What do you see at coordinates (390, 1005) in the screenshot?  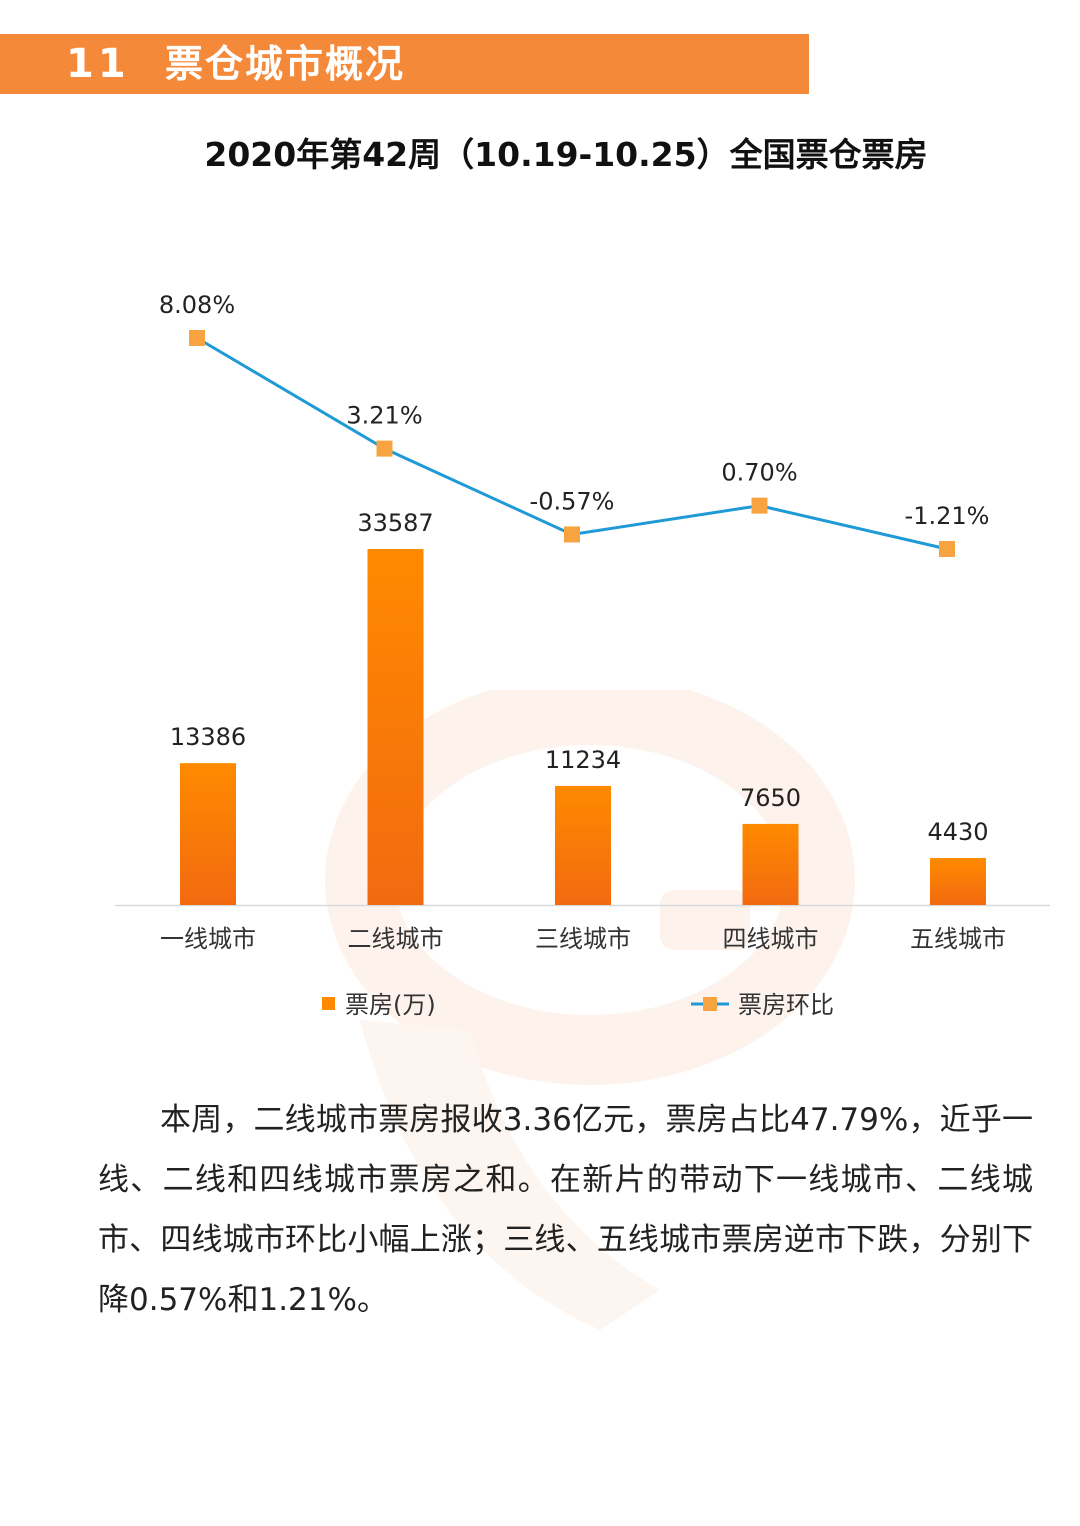 I see `legend-bar-label: 票房(万)` at bounding box center [390, 1005].